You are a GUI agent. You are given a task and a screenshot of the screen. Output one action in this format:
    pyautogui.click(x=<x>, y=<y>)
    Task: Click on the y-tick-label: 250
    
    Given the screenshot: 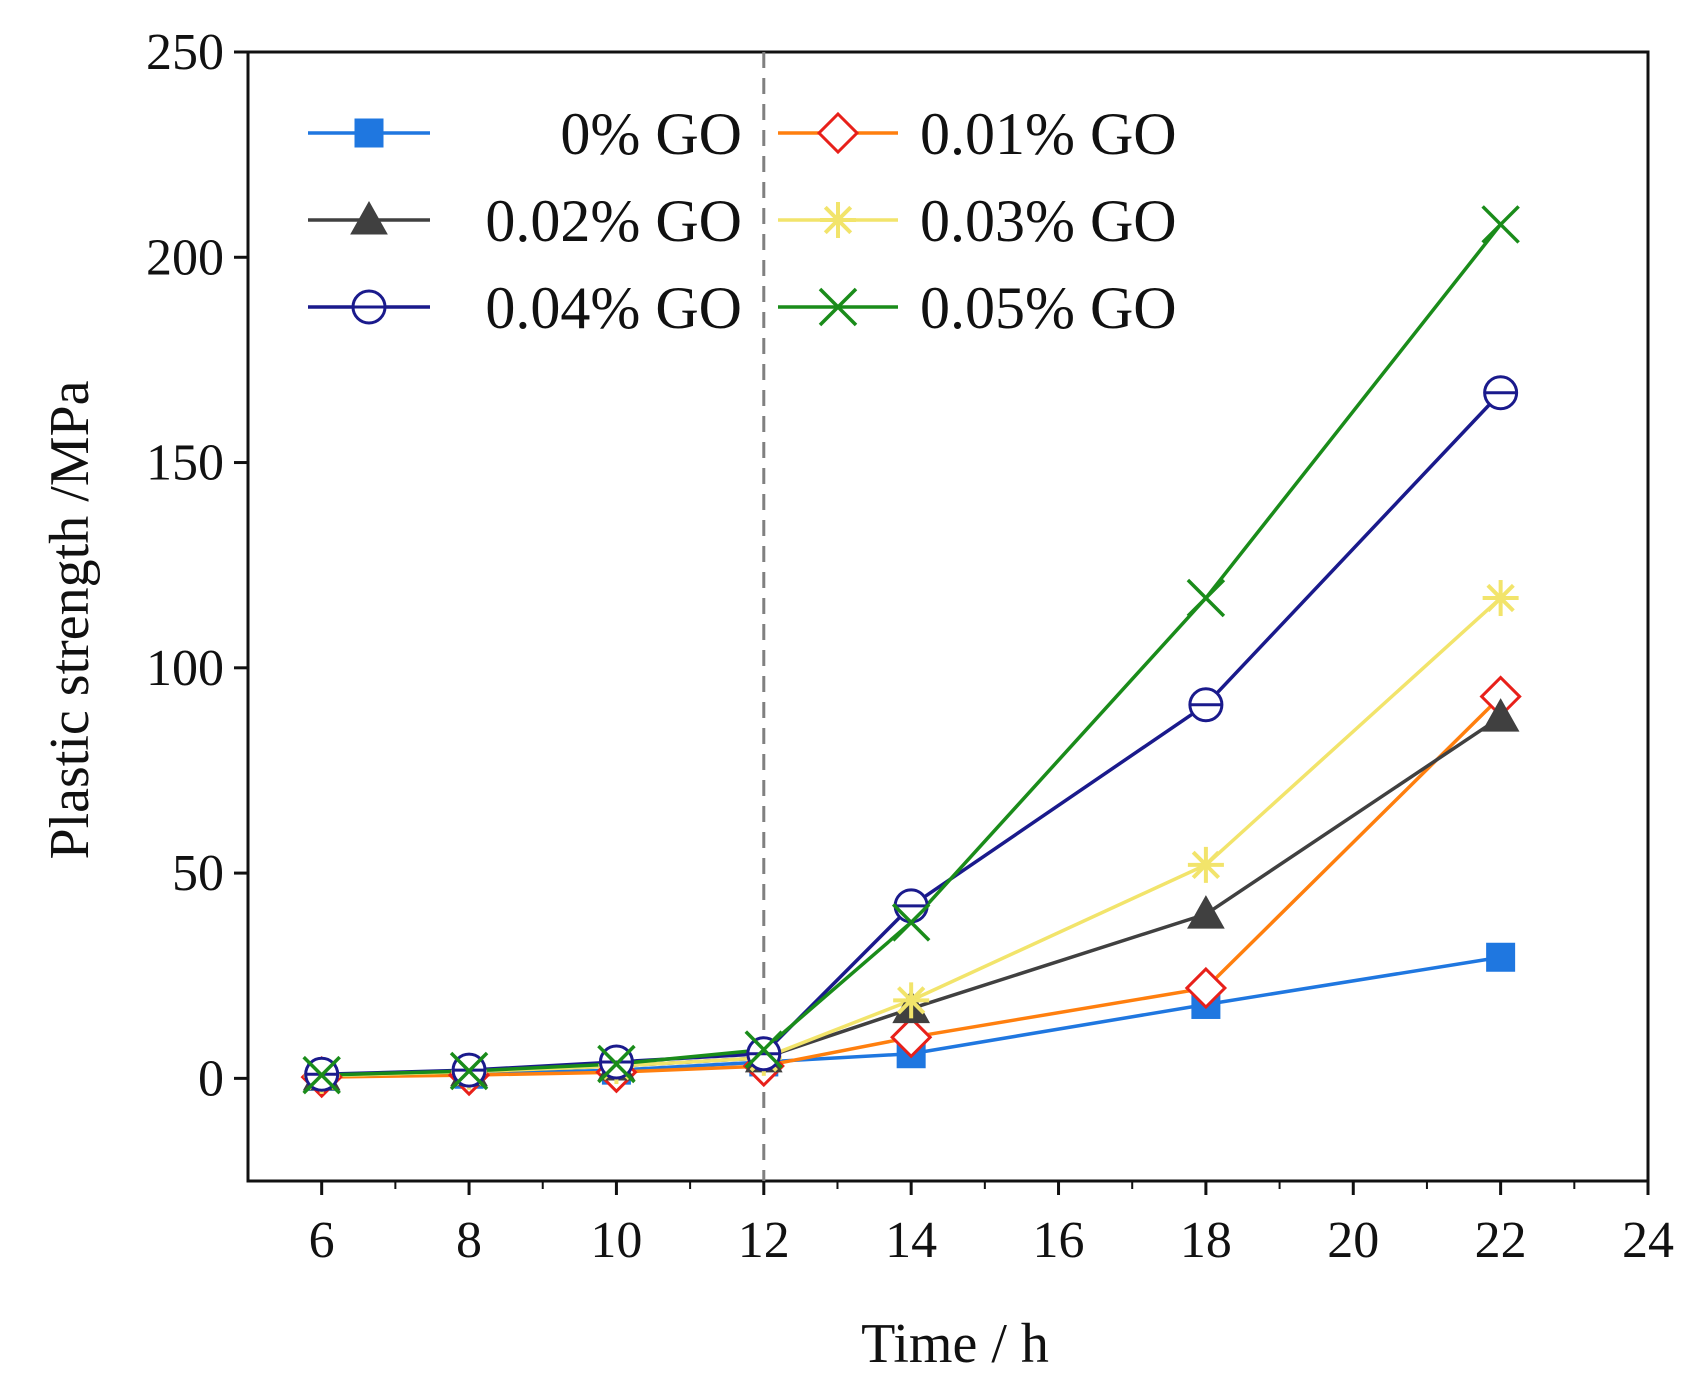 What is the action you would take?
    pyautogui.click(x=185, y=52)
    